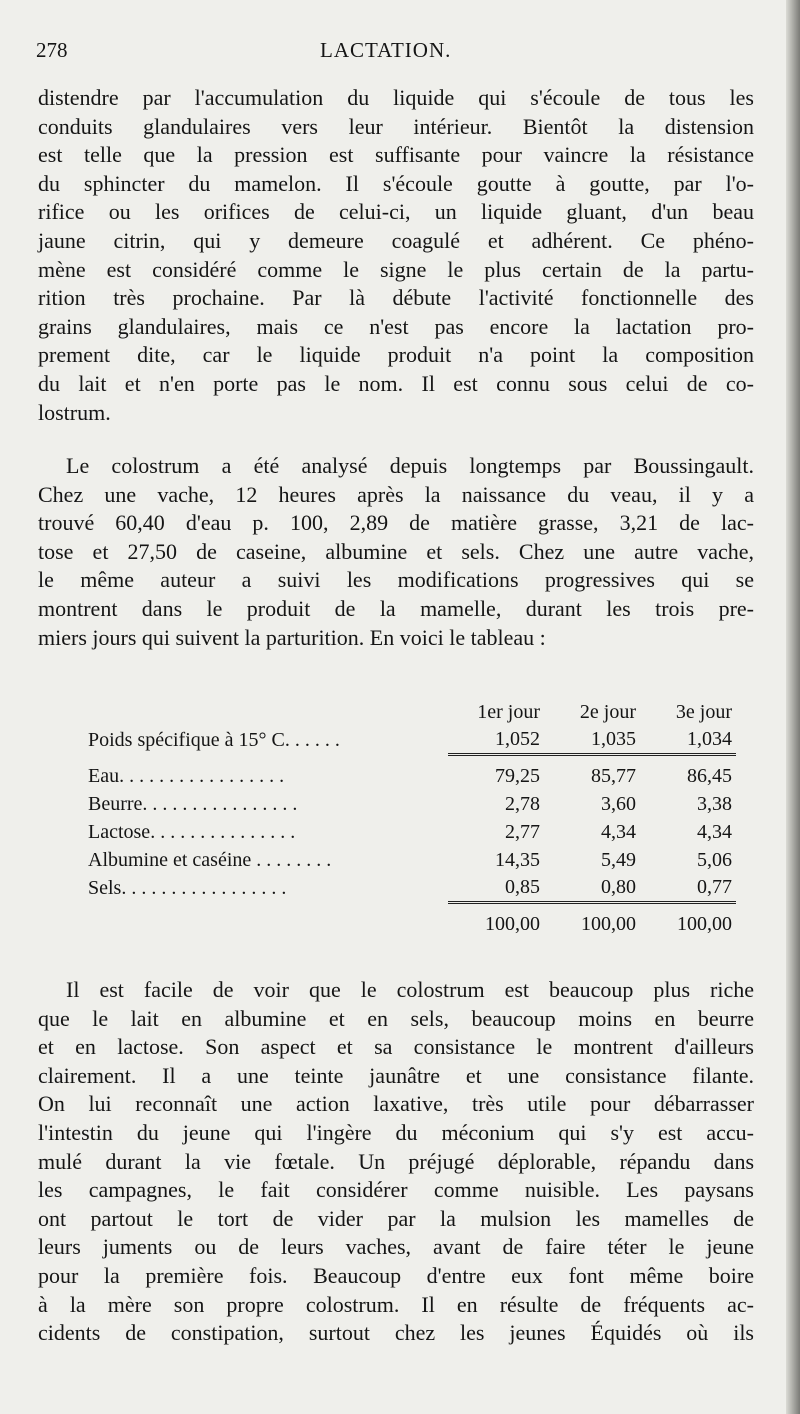 This screenshot has height=1414, width=800. I want to click on table-header-row: 1er jour 2e jour 3e jour, so click(412, 712).